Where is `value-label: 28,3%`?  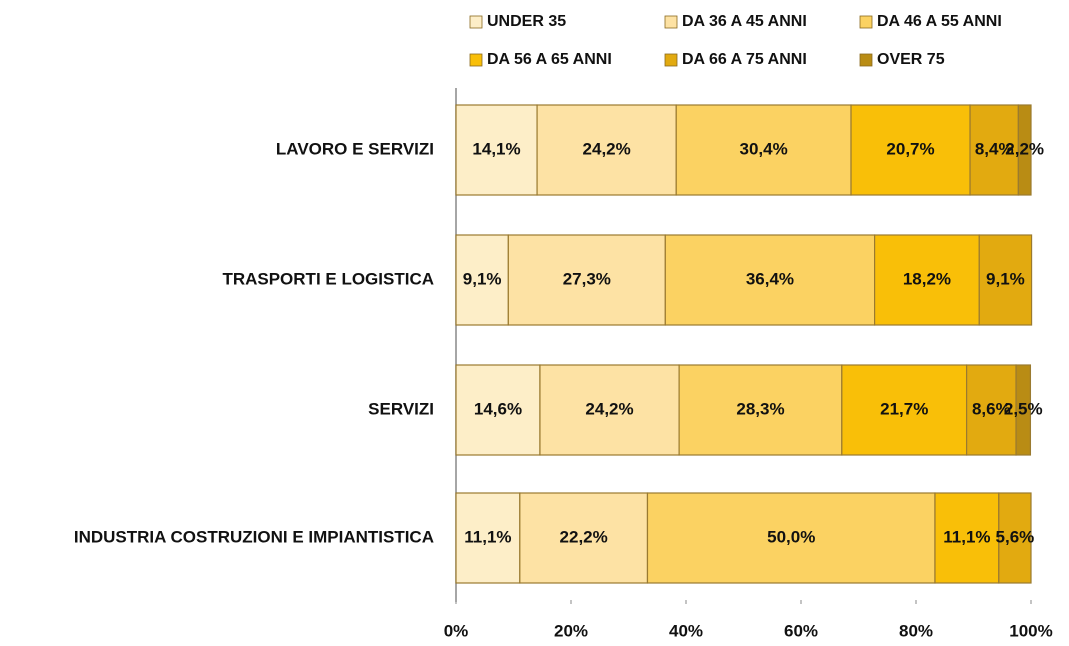 value-label: 28,3% is located at coordinates (760, 408).